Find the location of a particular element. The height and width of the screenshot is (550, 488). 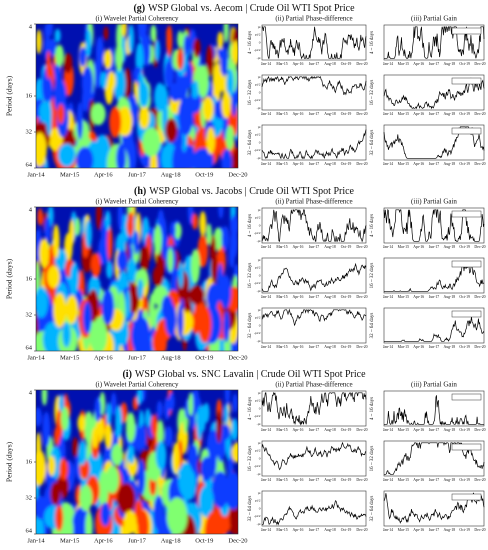

band-label: 4 ~ 16 days is located at coordinates (372, 42).